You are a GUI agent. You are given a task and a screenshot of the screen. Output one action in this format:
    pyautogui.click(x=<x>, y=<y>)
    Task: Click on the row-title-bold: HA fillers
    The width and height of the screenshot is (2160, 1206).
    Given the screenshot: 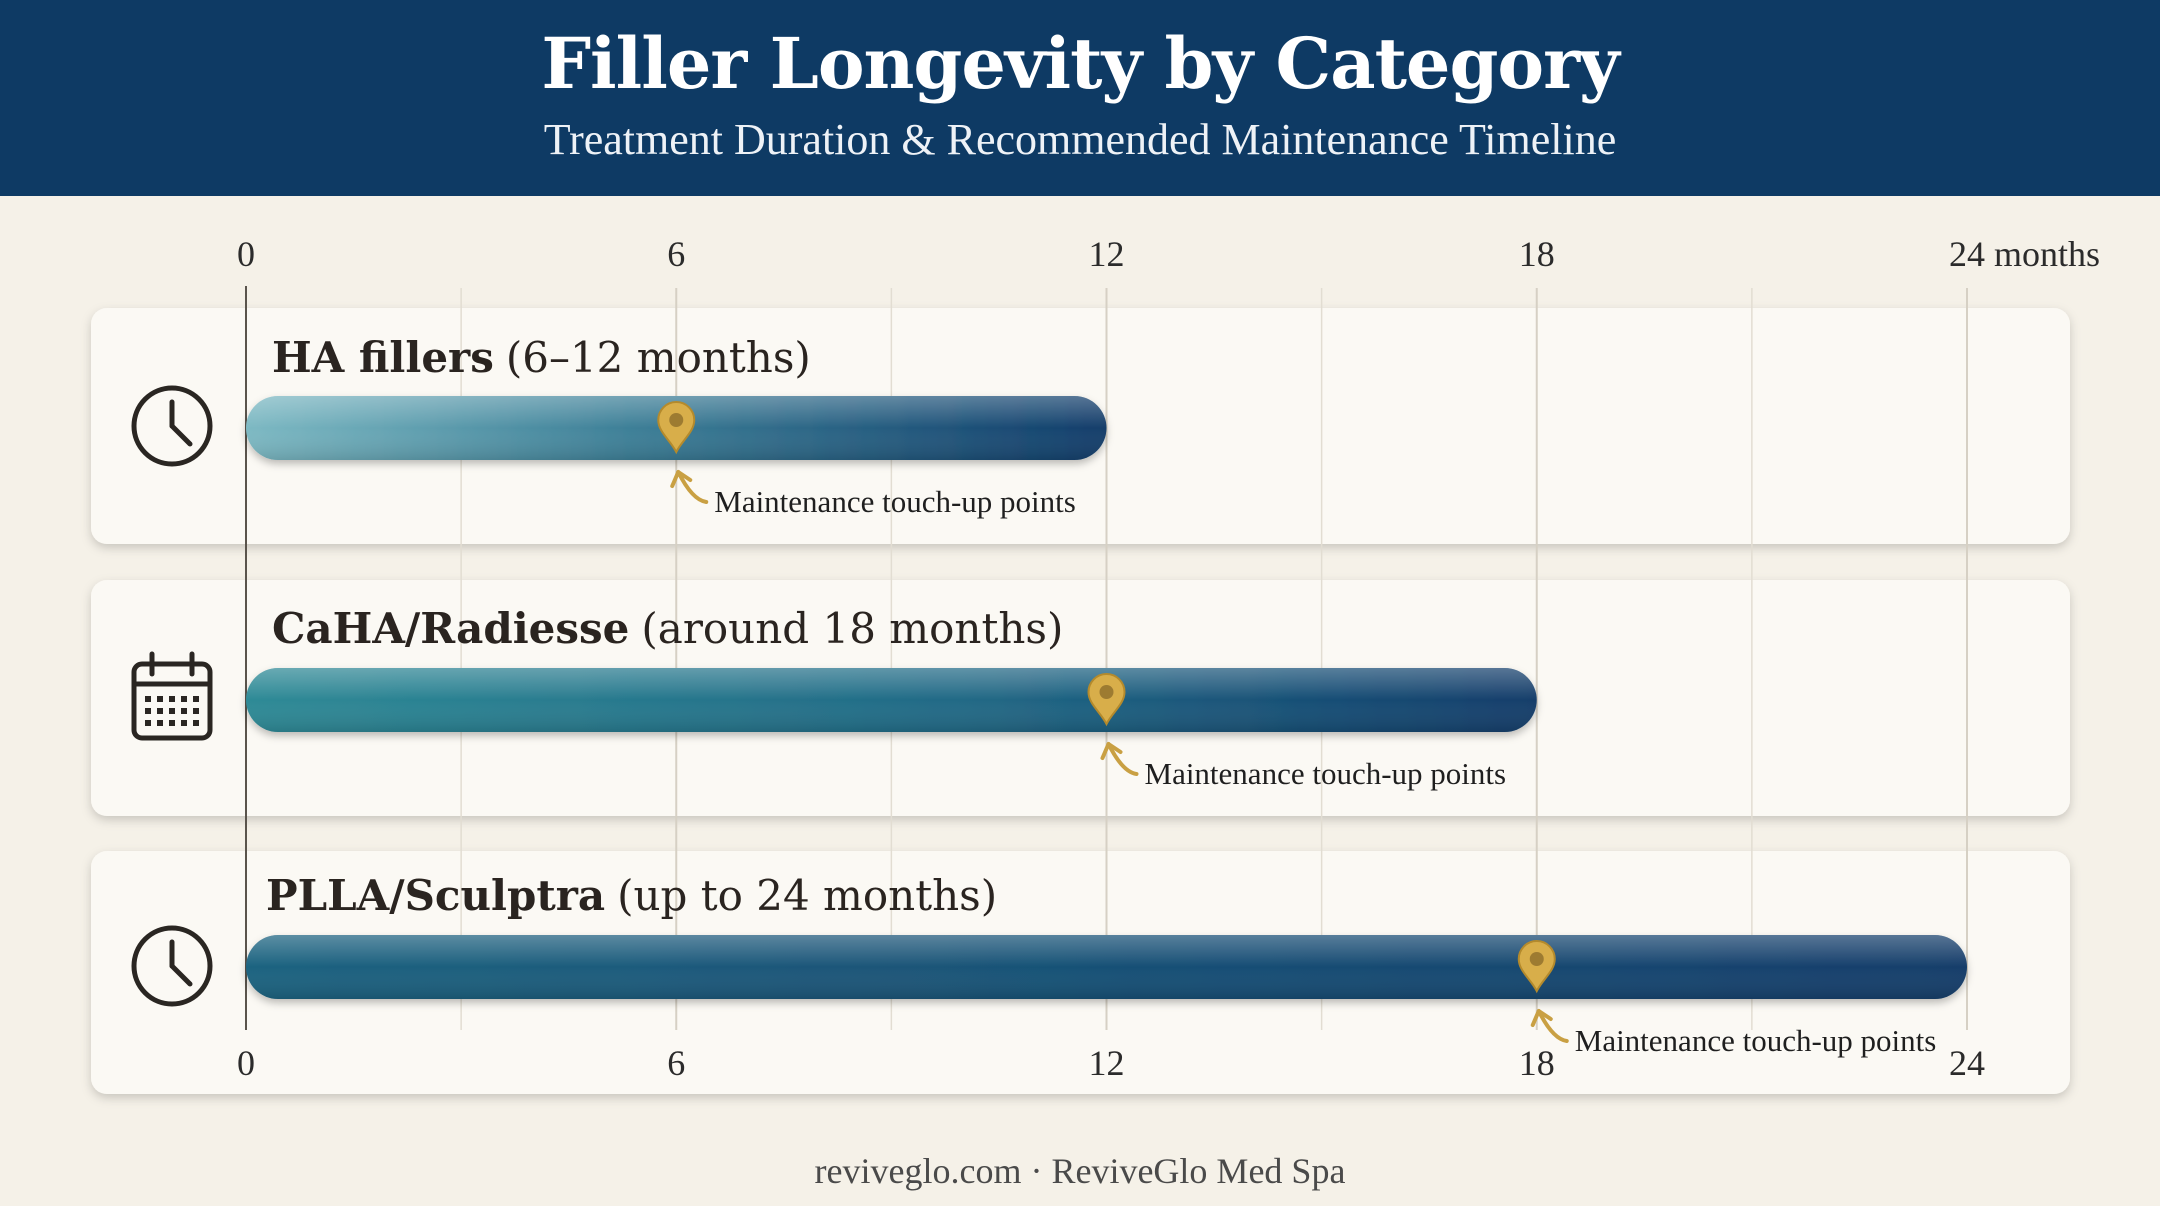 What is the action you would take?
    pyautogui.click(x=383, y=357)
    